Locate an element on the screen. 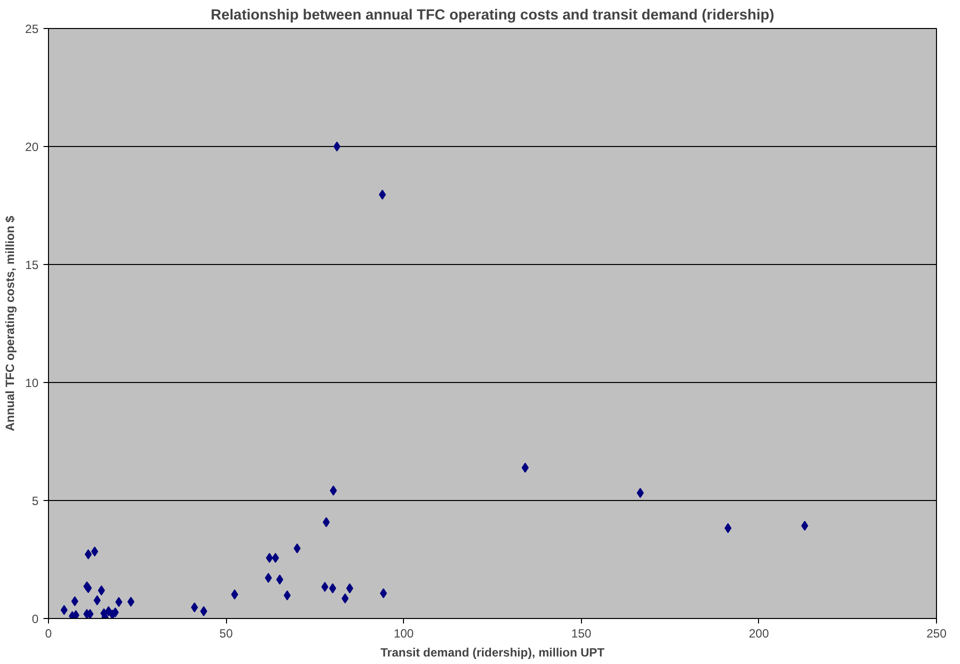 Image resolution: width=960 pixels, height=664 pixels. x-axis-title: Transit demand (ridership), million UPT is located at coordinates (493, 653).